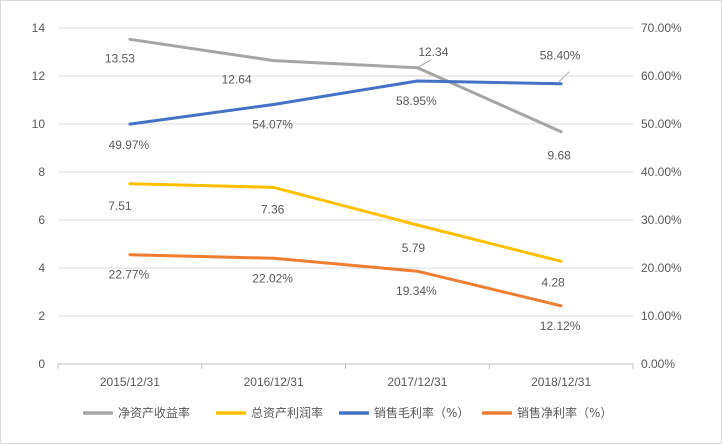 The width and height of the screenshot is (722, 444). What do you see at coordinates (658, 364) in the screenshot?
I see `y-right-tick-label: 0.00%` at bounding box center [658, 364].